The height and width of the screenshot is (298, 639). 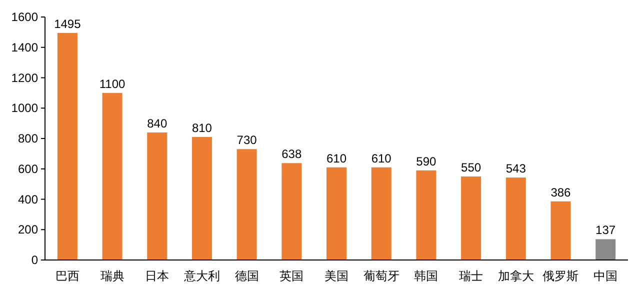 What do you see at coordinates (157, 123) in the screenshot?
I see `data-label: 840` at bounding box center [157, 123].